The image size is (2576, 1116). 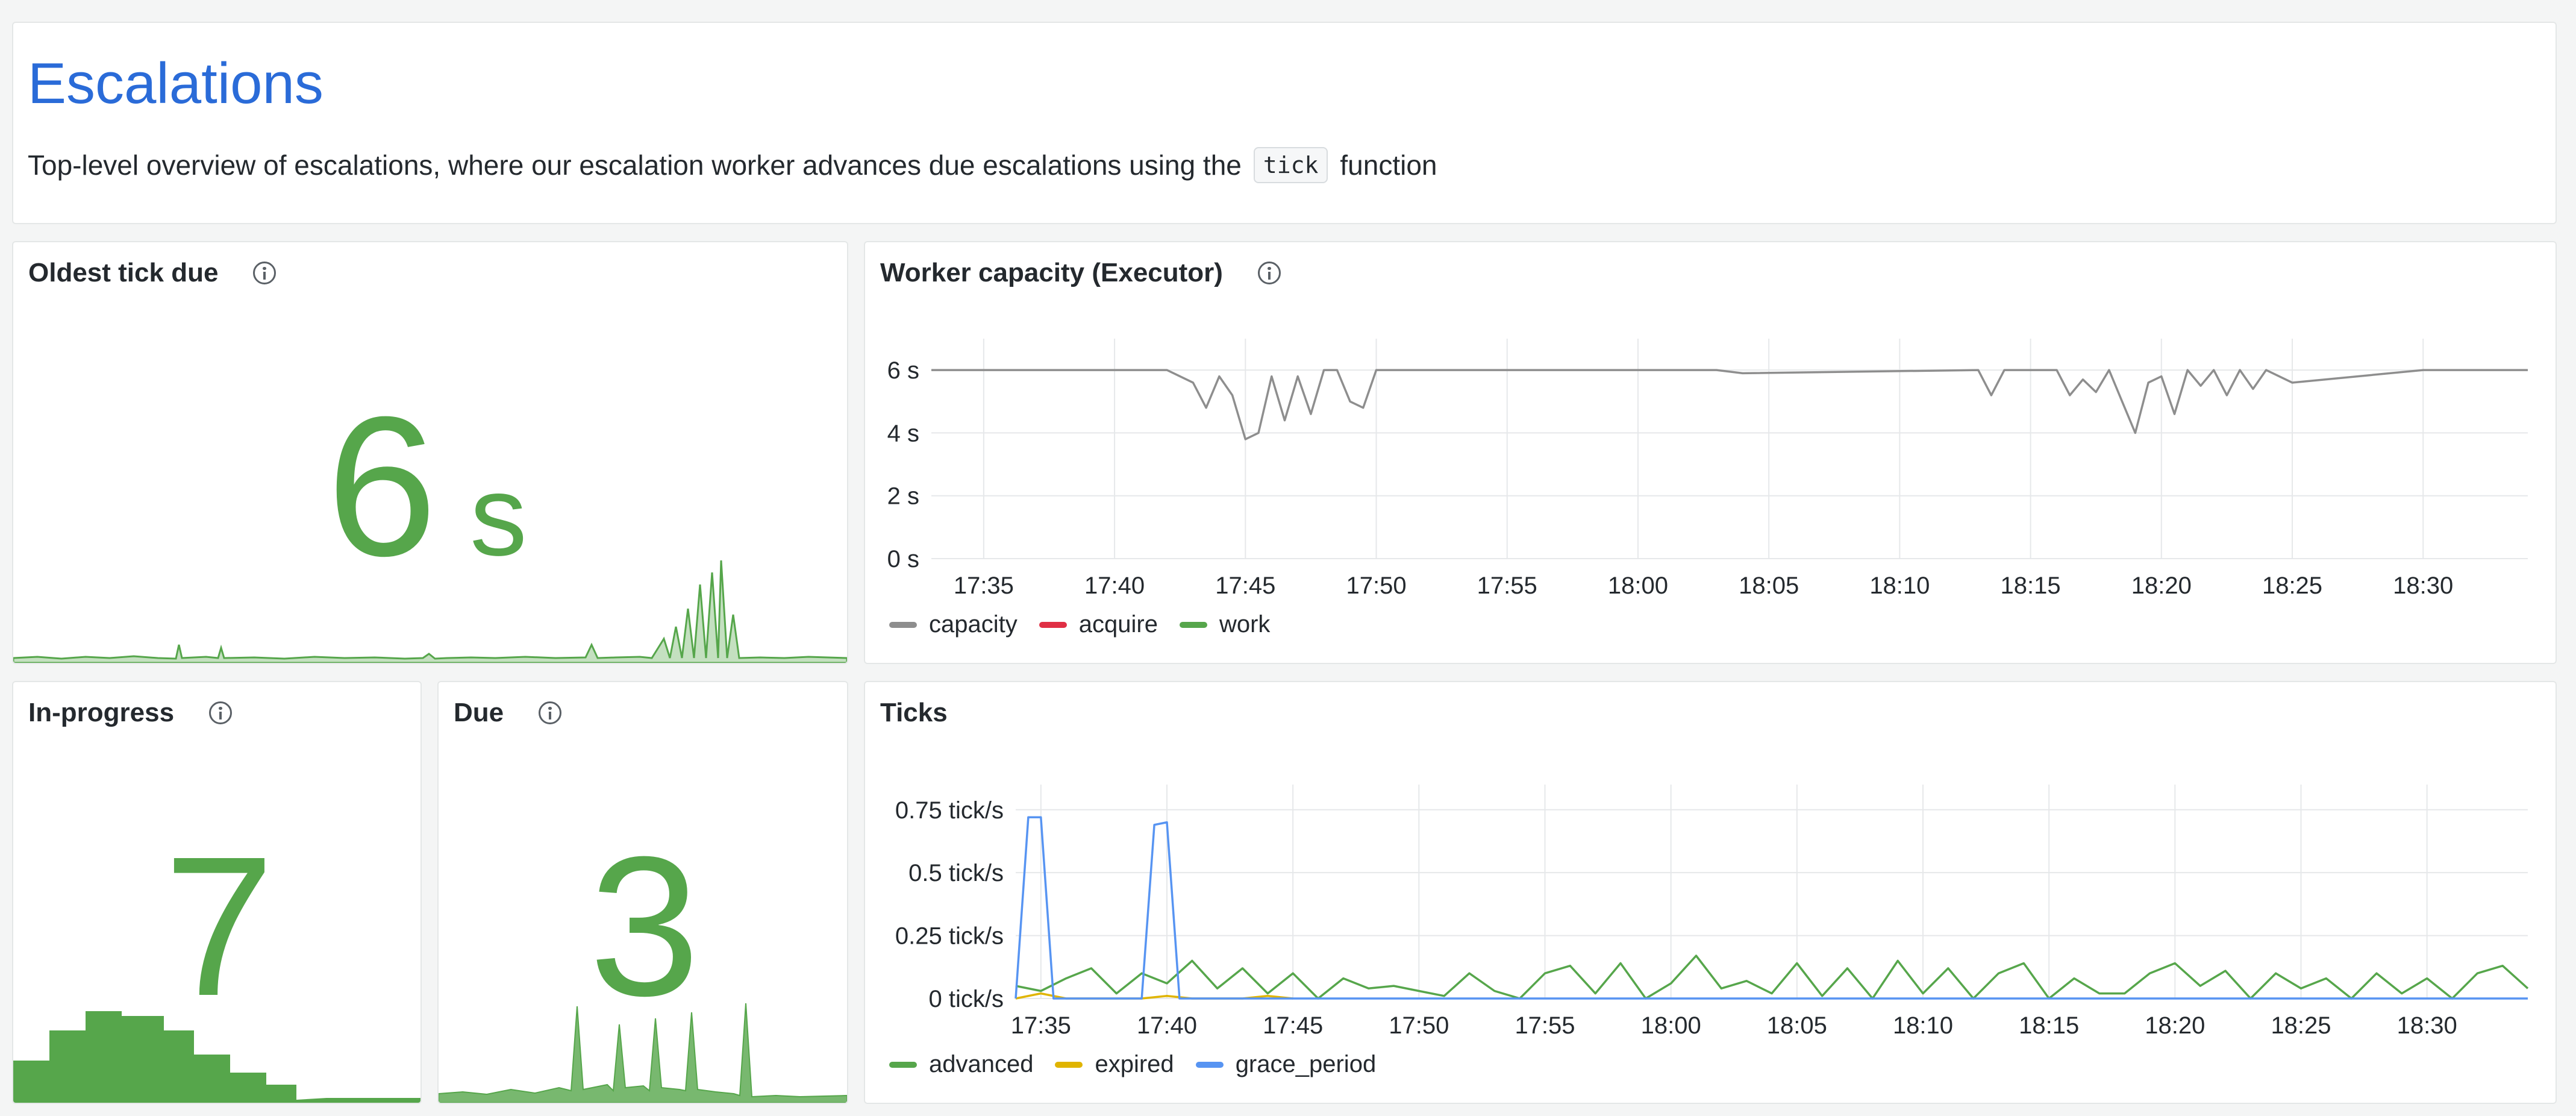 What do you see at coordinates (1052, 272) in the screenshot?
I see `panel-title-text: Worker capacity (Executor)` at bounding box center [1052, 272].